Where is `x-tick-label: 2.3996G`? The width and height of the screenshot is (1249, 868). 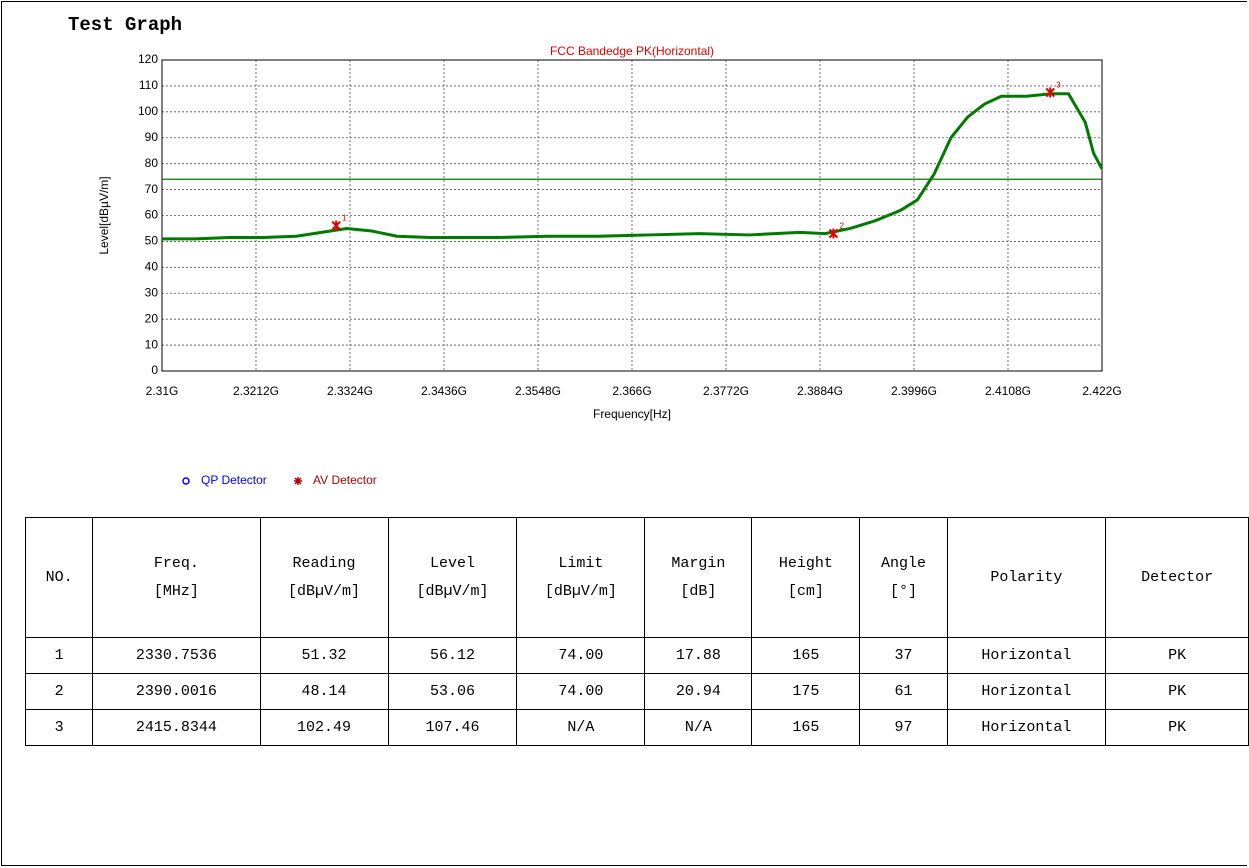 x-tick-label: 2.3996G is located at coordinates (914, 391).